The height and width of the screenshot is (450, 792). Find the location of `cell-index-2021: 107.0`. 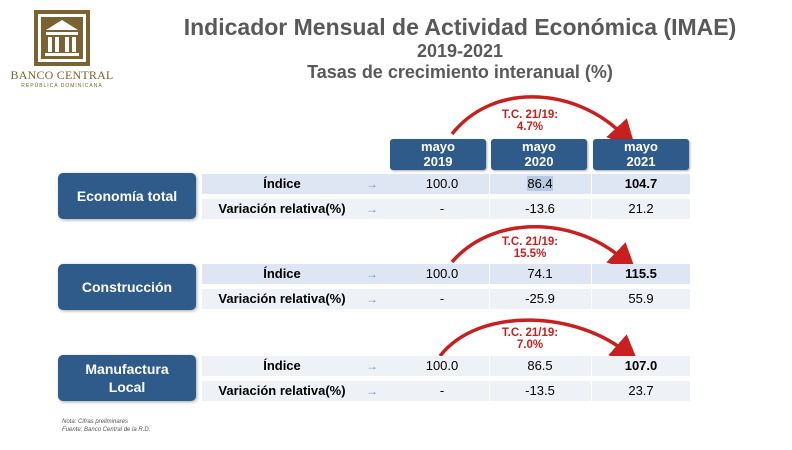

cell-index-2021: 107.0 is located at coordinates (641, 365).